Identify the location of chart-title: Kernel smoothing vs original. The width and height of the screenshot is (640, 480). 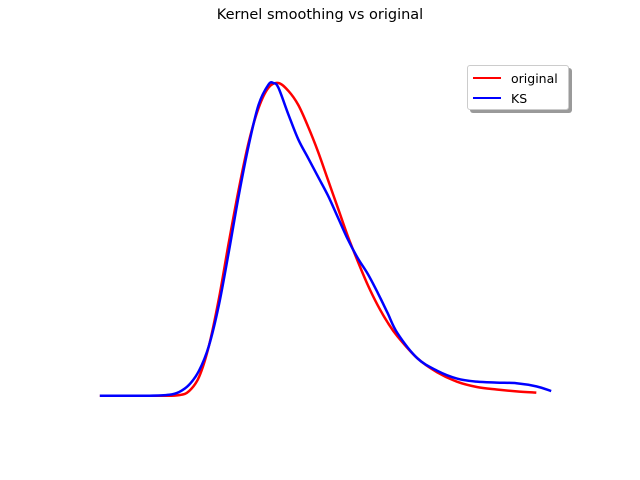
(320, 15).